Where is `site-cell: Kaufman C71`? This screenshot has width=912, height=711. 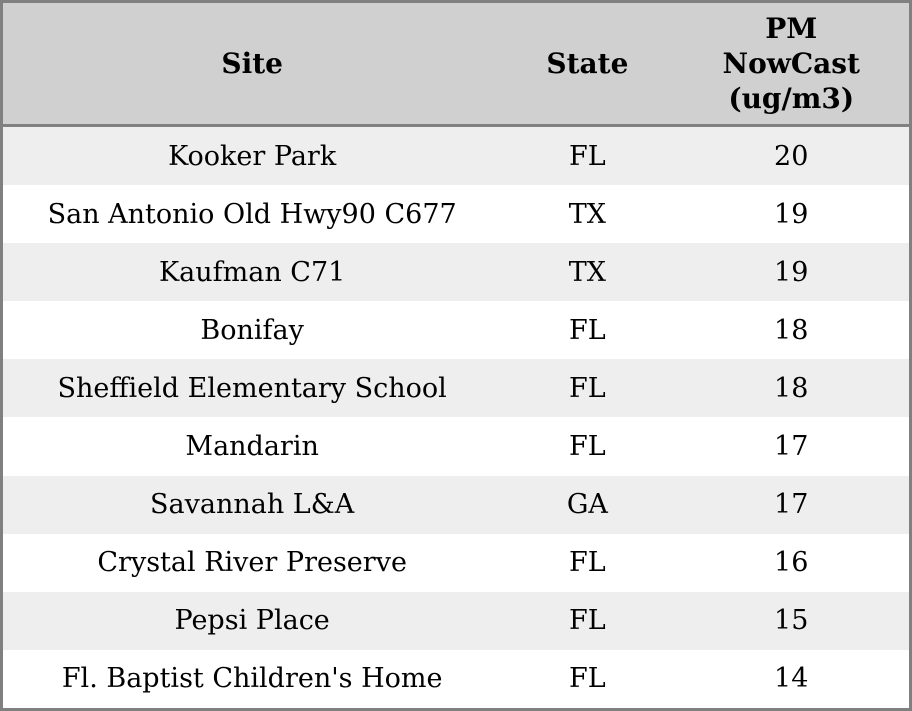
site-cell: Kaufman C71 is located at coordinates (252, 272).